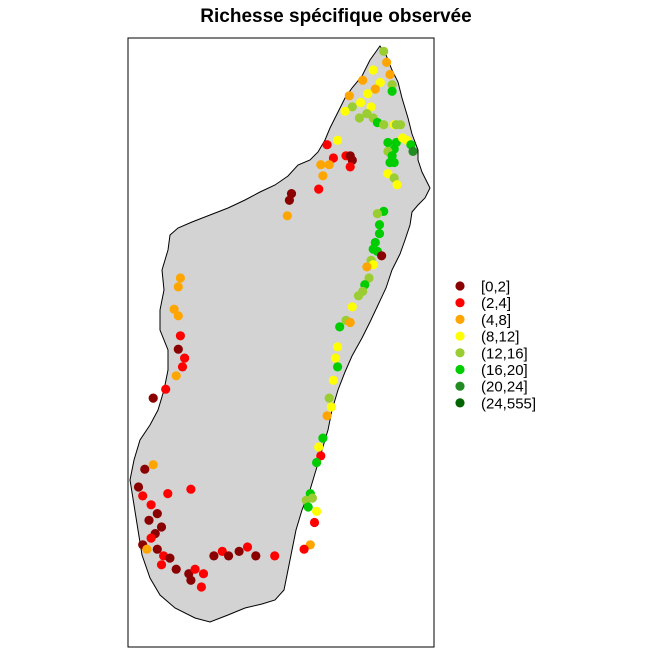 The height and width of the screenshot is (672, 672). Describe the element at coordinates (495, 287) in the screenshot. I see `legend-label: [0,2]` at that location.